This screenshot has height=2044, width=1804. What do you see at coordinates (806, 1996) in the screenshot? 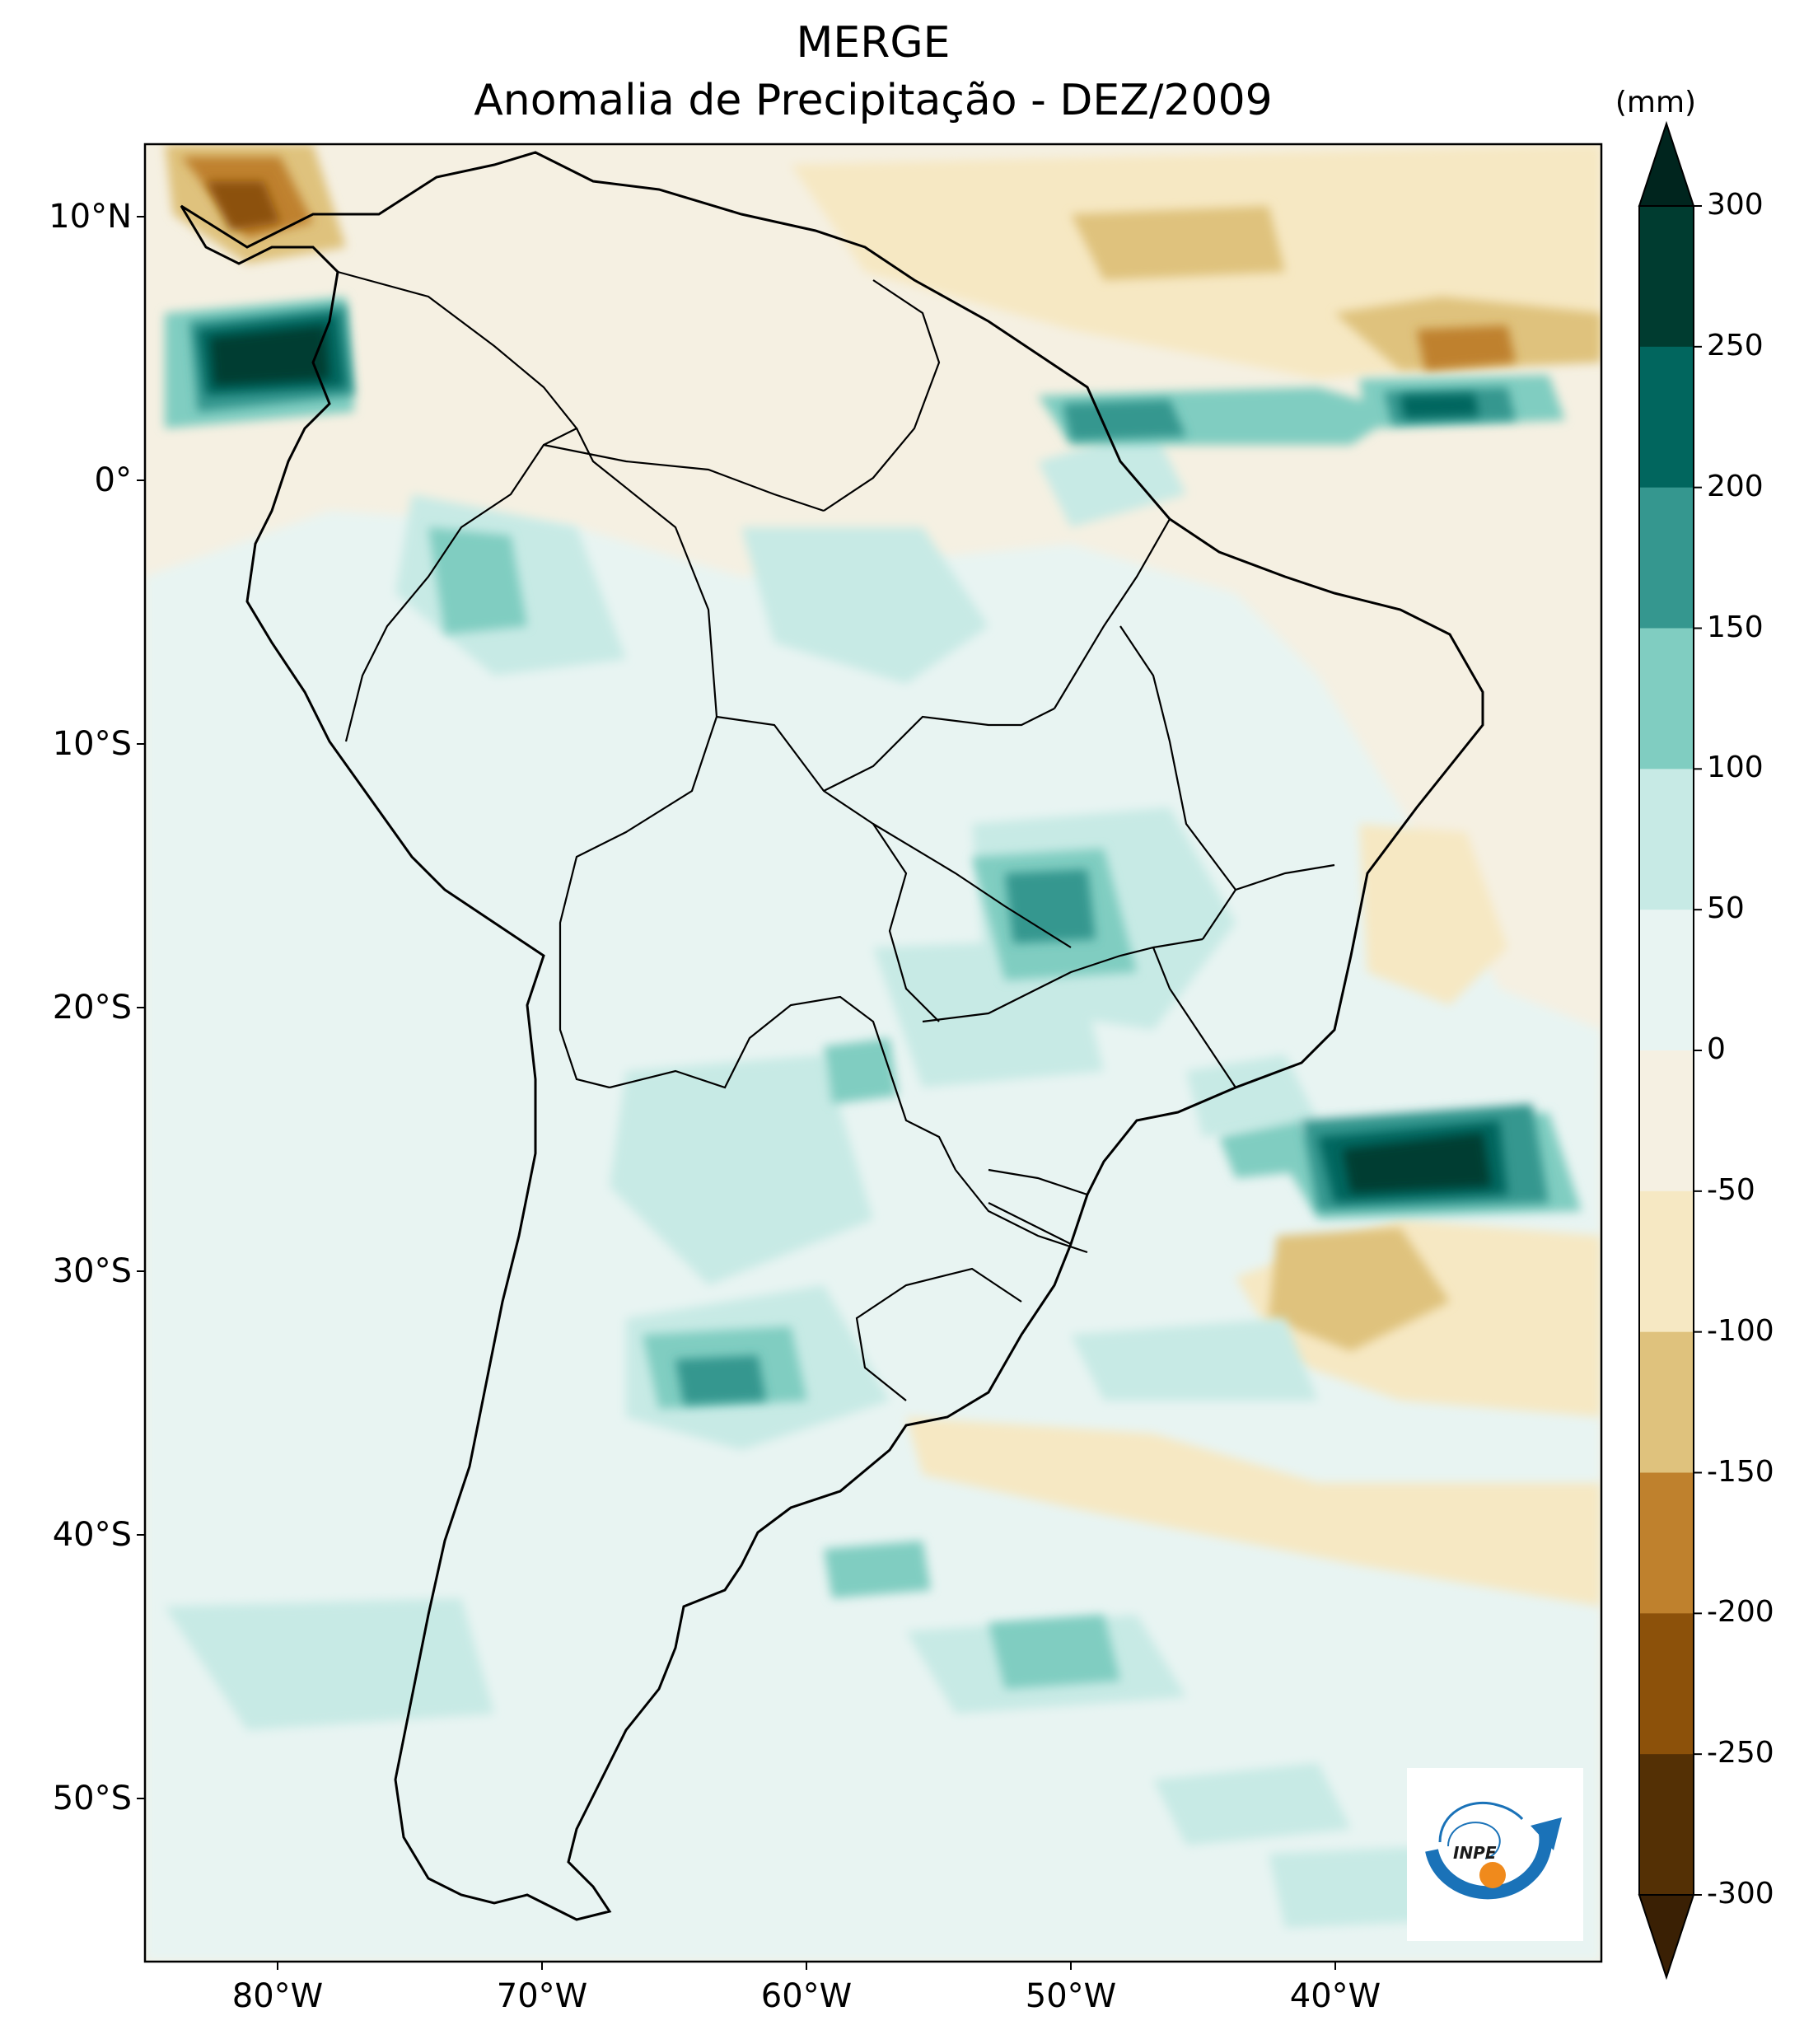
I see `lon-label-60w: 60°W` at bounding box center [806, 1996].